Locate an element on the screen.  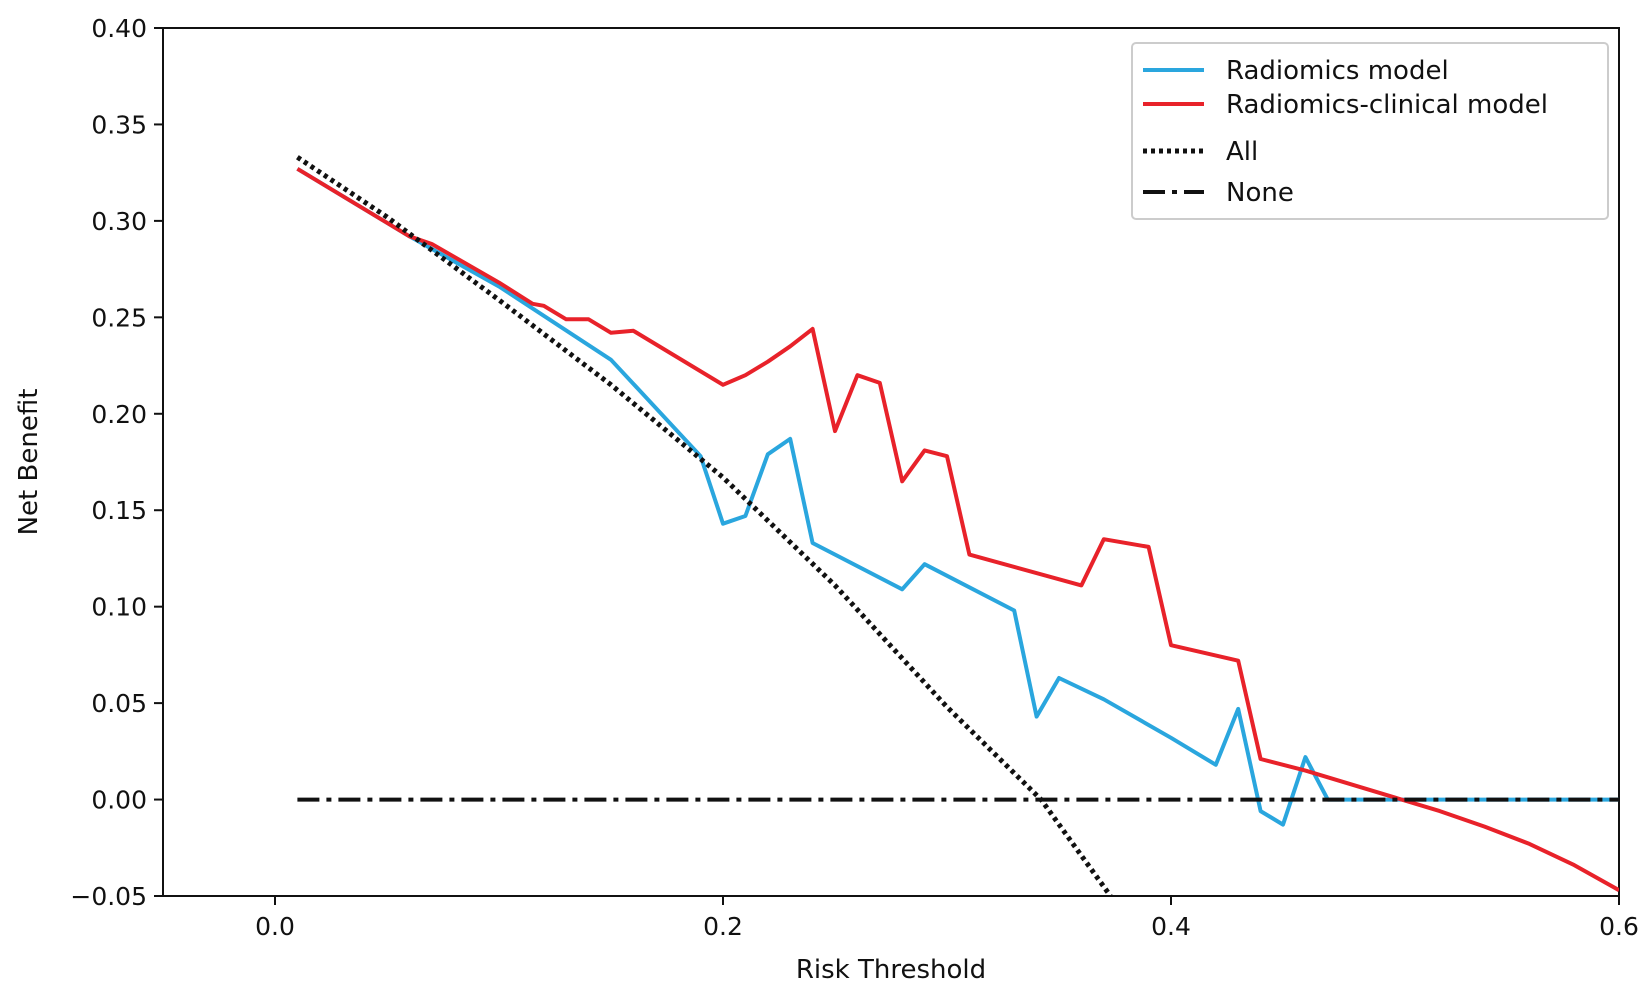
legend-box is located at coordinates (1370, 131).